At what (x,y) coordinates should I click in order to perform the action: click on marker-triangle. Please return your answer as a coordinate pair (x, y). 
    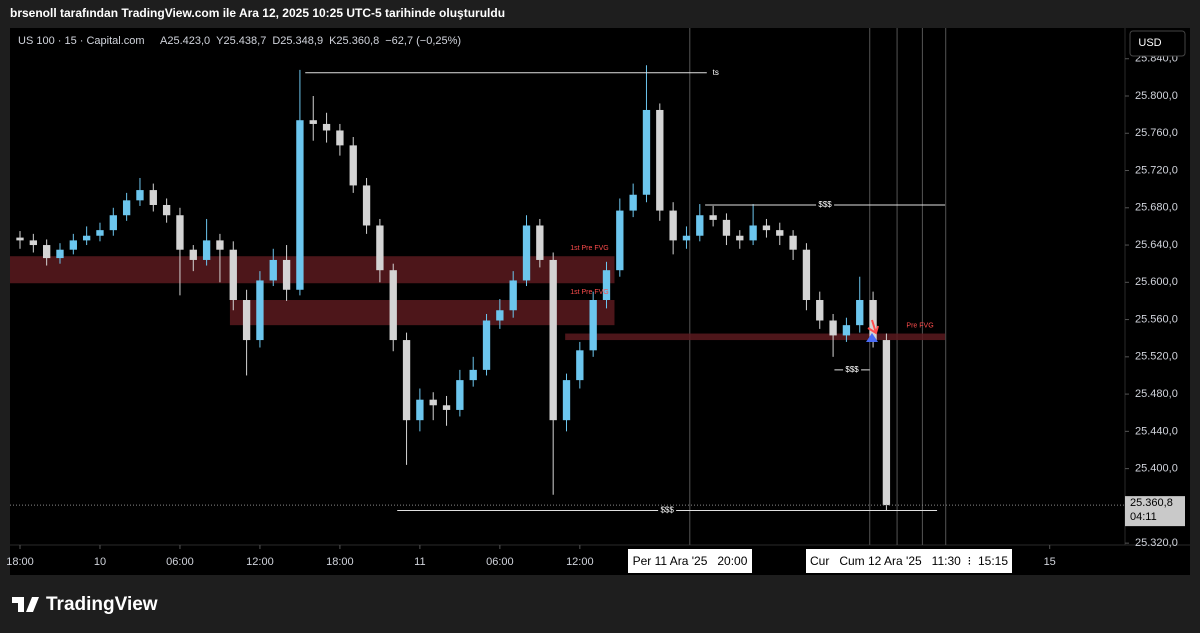
    Looking at the image, I should click on (872, 337).